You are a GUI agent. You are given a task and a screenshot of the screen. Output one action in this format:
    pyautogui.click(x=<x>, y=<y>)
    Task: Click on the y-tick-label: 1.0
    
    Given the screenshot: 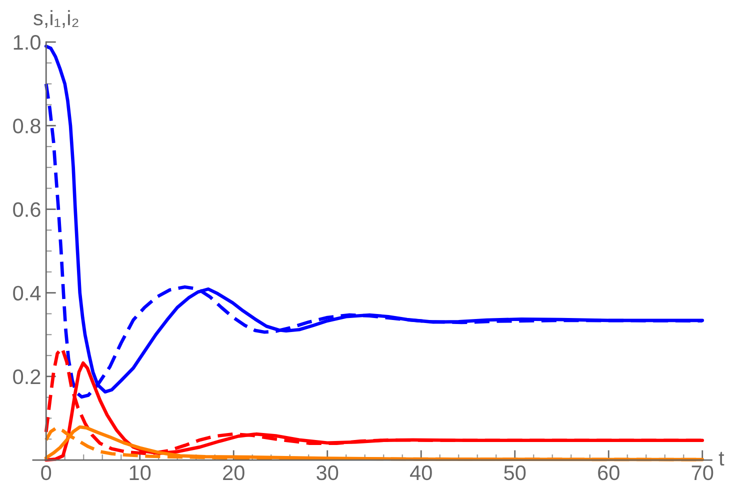 What is the action you would take?
    pyautogui.click(x=27, y=42)
    